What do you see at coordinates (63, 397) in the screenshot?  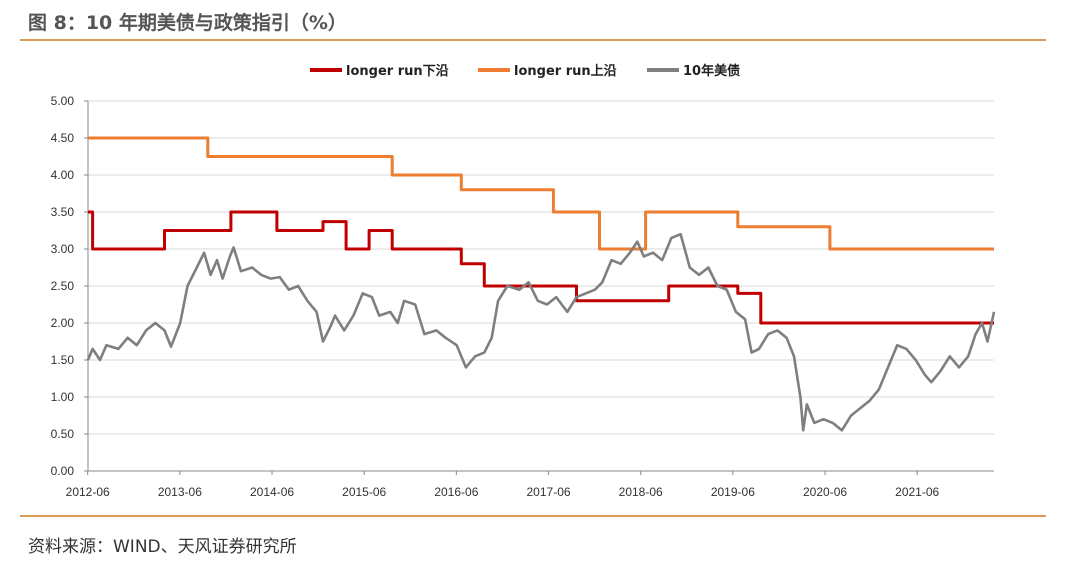 I see `y-tick-label: 1.00` at bounding box center [63, 397].